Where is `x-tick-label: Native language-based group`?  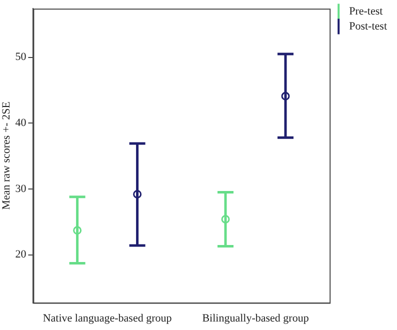 x-tick-label: Native language-based group is located at coordinates (107, 318).